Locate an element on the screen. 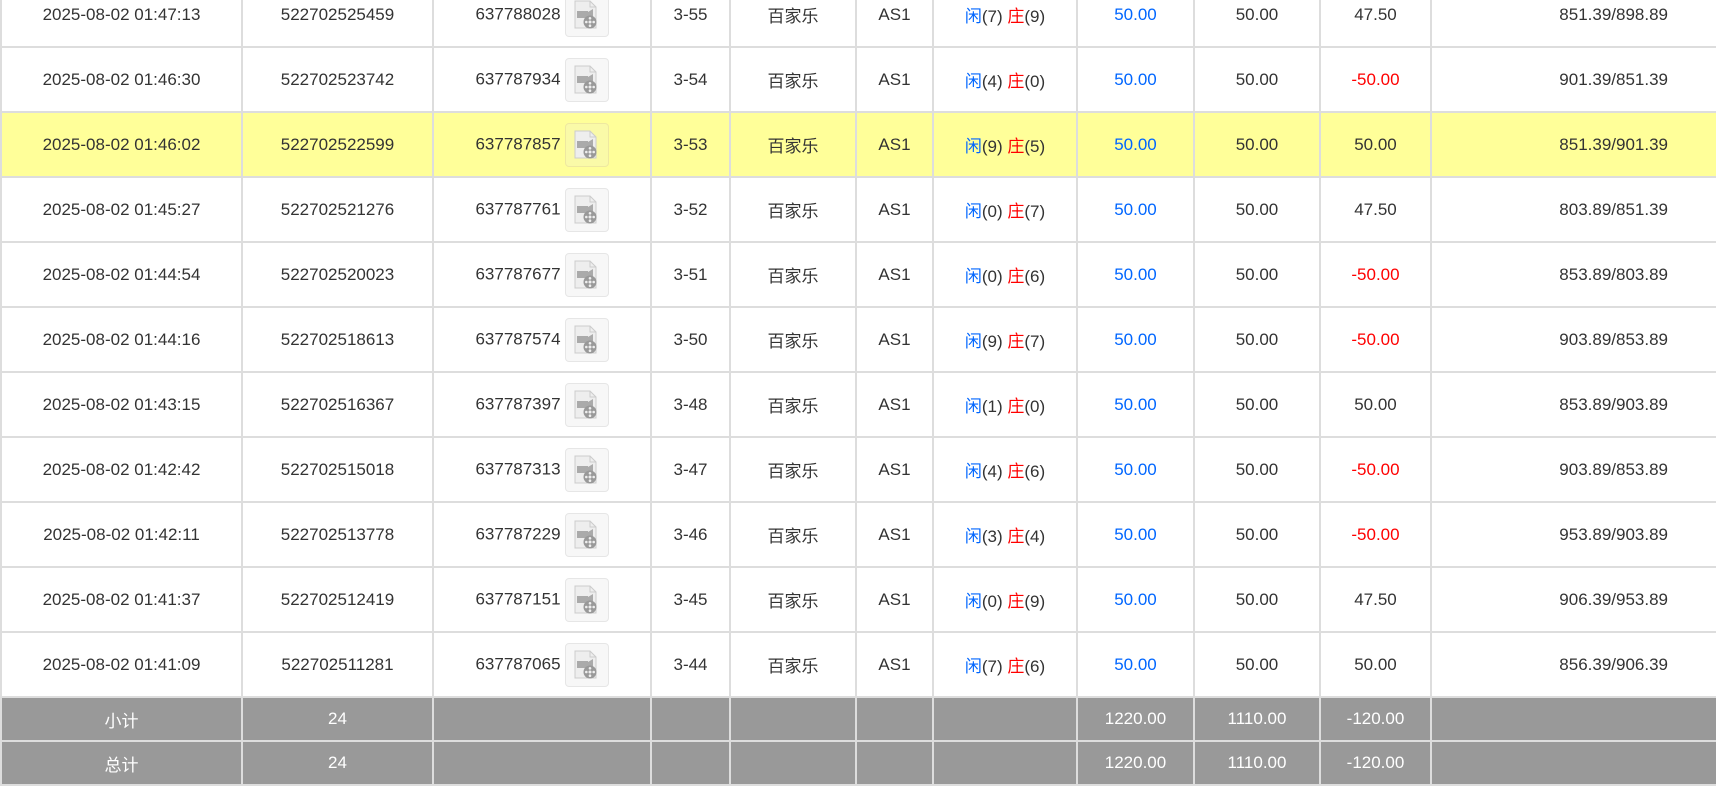 The image size is (1716, 802). total-win: -120.00 is located at coordinates (1375, 763).